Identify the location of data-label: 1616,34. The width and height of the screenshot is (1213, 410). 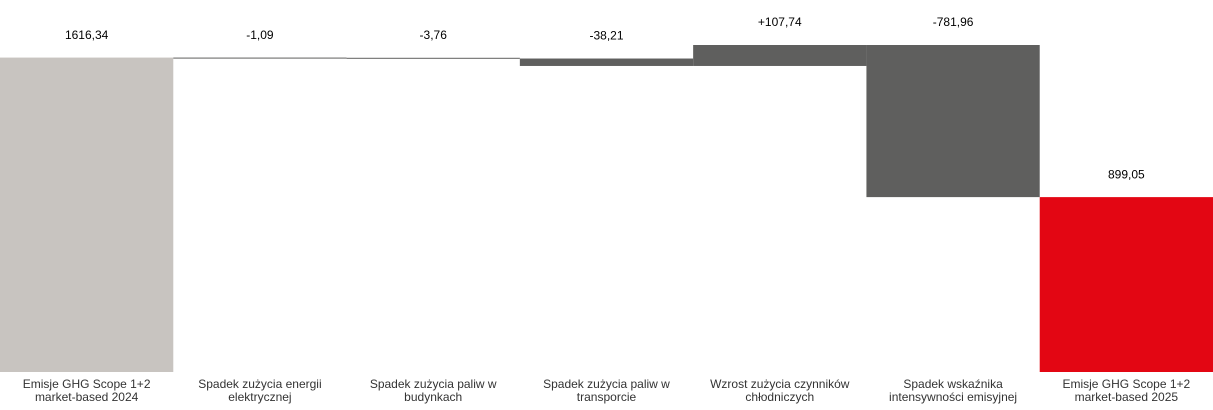
(87, 35).